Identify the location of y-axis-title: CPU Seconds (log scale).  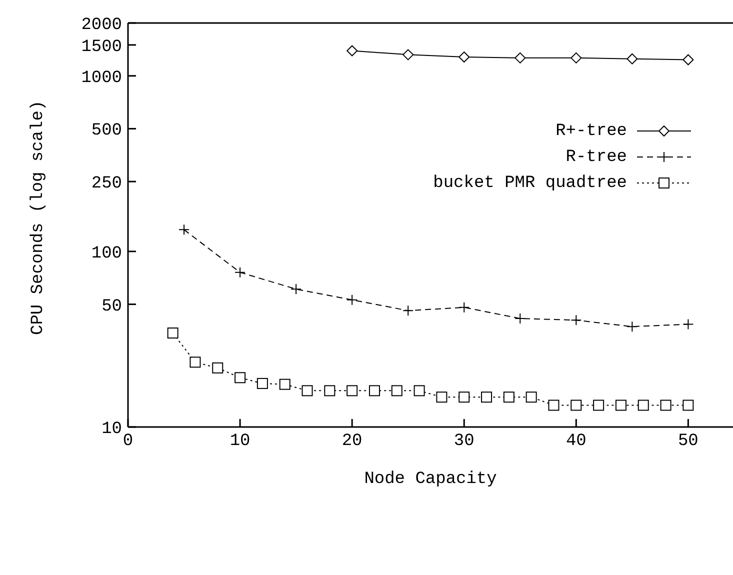
(38, 217).